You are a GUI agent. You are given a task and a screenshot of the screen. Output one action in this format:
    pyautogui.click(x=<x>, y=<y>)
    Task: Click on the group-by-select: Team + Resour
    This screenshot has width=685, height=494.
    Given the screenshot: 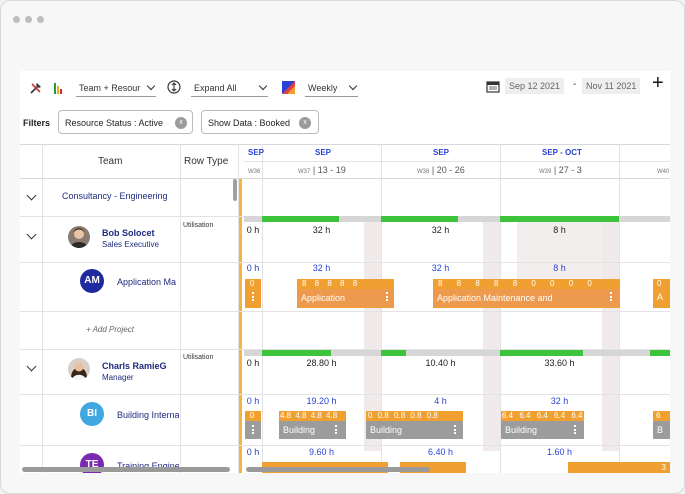 What is the action you would take?
    pyautogui.click(x=116, y=88)
    